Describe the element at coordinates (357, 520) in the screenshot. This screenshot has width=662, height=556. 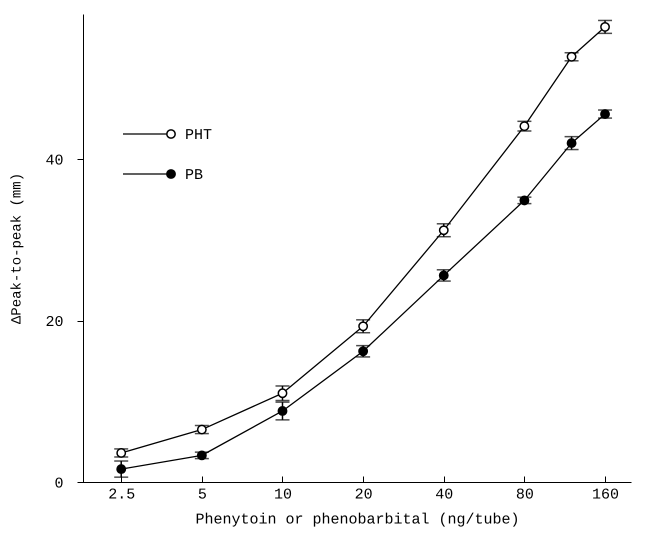
I see `x-axis-title: Phenytoin or phenobarbital (ng/tube)` at that location.